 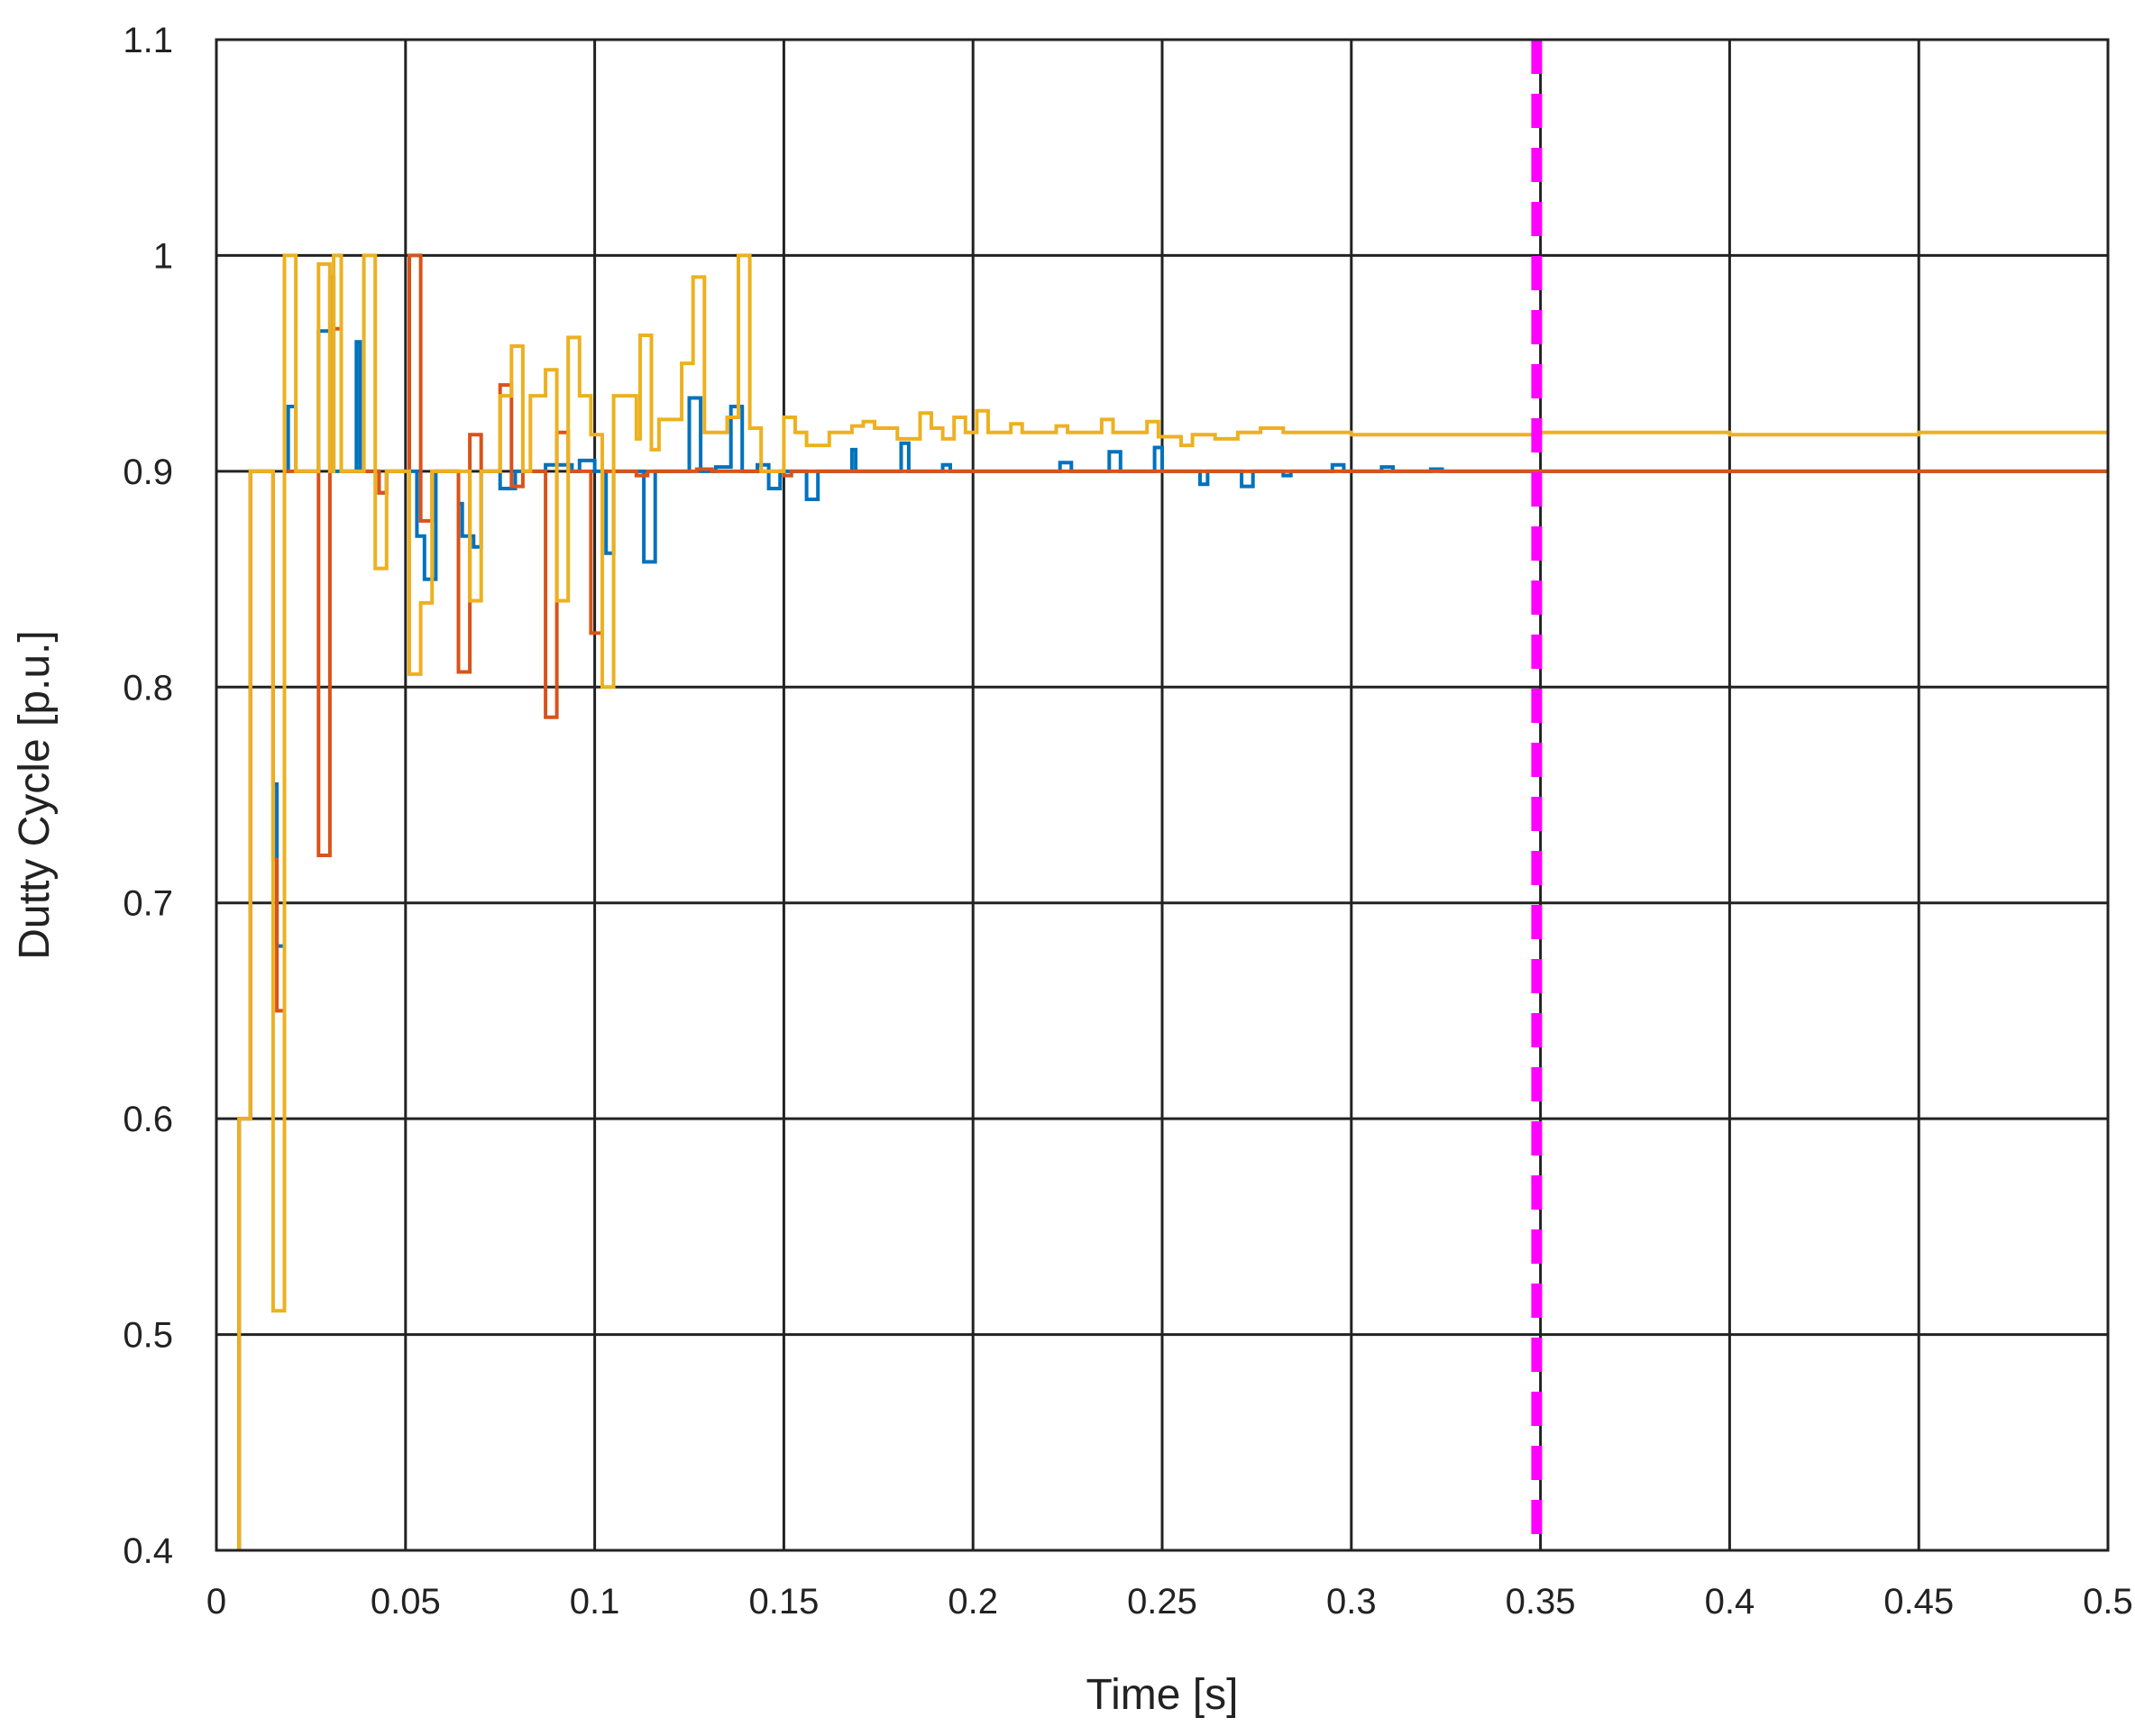 What do you see at coordinates (1730, 1602) in the screenshot?
I see `x-tick-label: 0.4` at bounding box center [1730, 1602].